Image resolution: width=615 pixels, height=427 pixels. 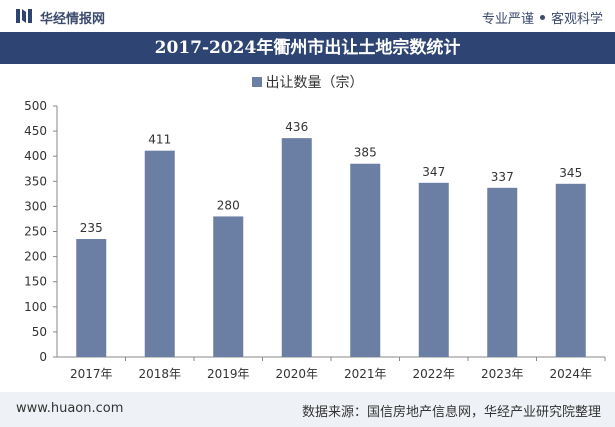 I want to click on footer-website: www.huaon.com, so click(x=70, y=408).